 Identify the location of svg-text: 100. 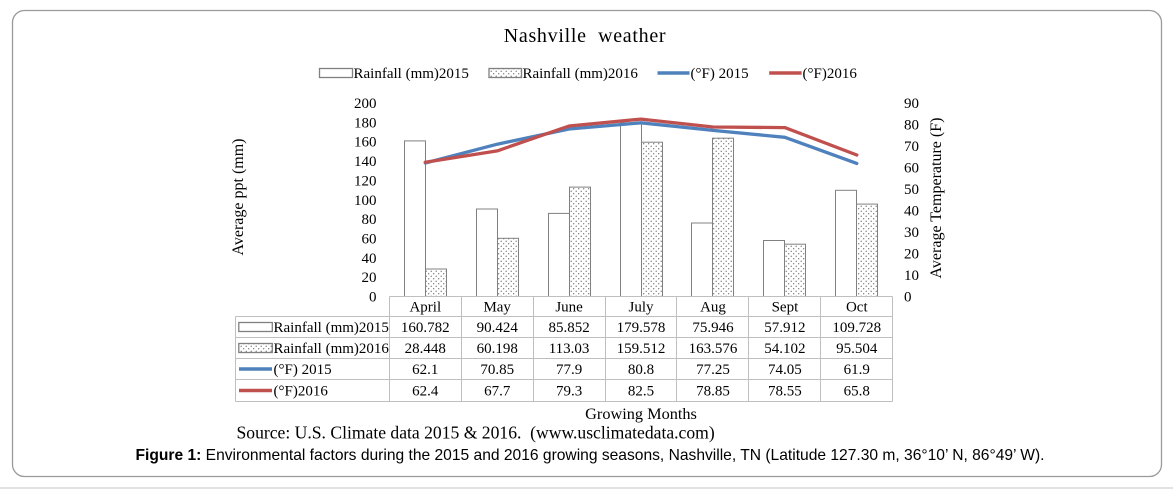
(365, 201).